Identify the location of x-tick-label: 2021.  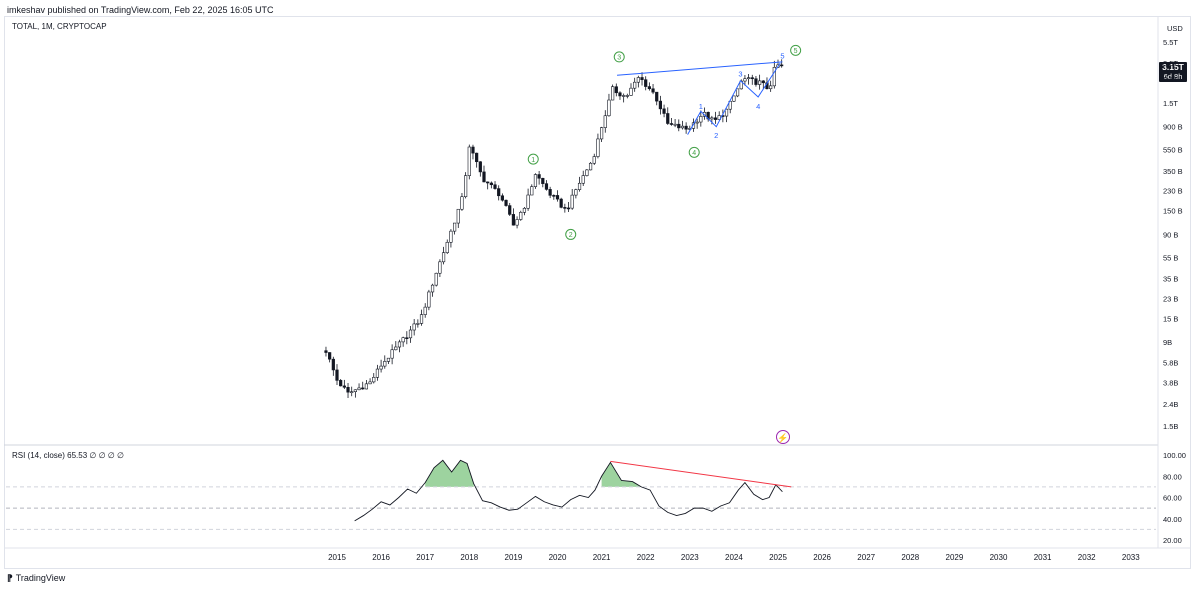
(602, 557).